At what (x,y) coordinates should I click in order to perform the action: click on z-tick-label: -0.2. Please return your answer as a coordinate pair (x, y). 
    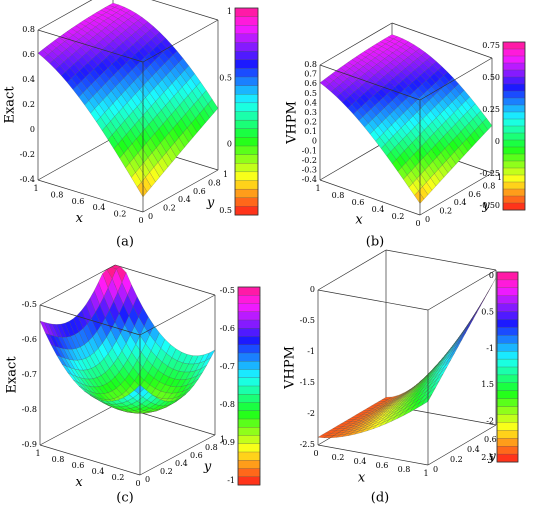
    Looking at the image, I should click on (309, 160).